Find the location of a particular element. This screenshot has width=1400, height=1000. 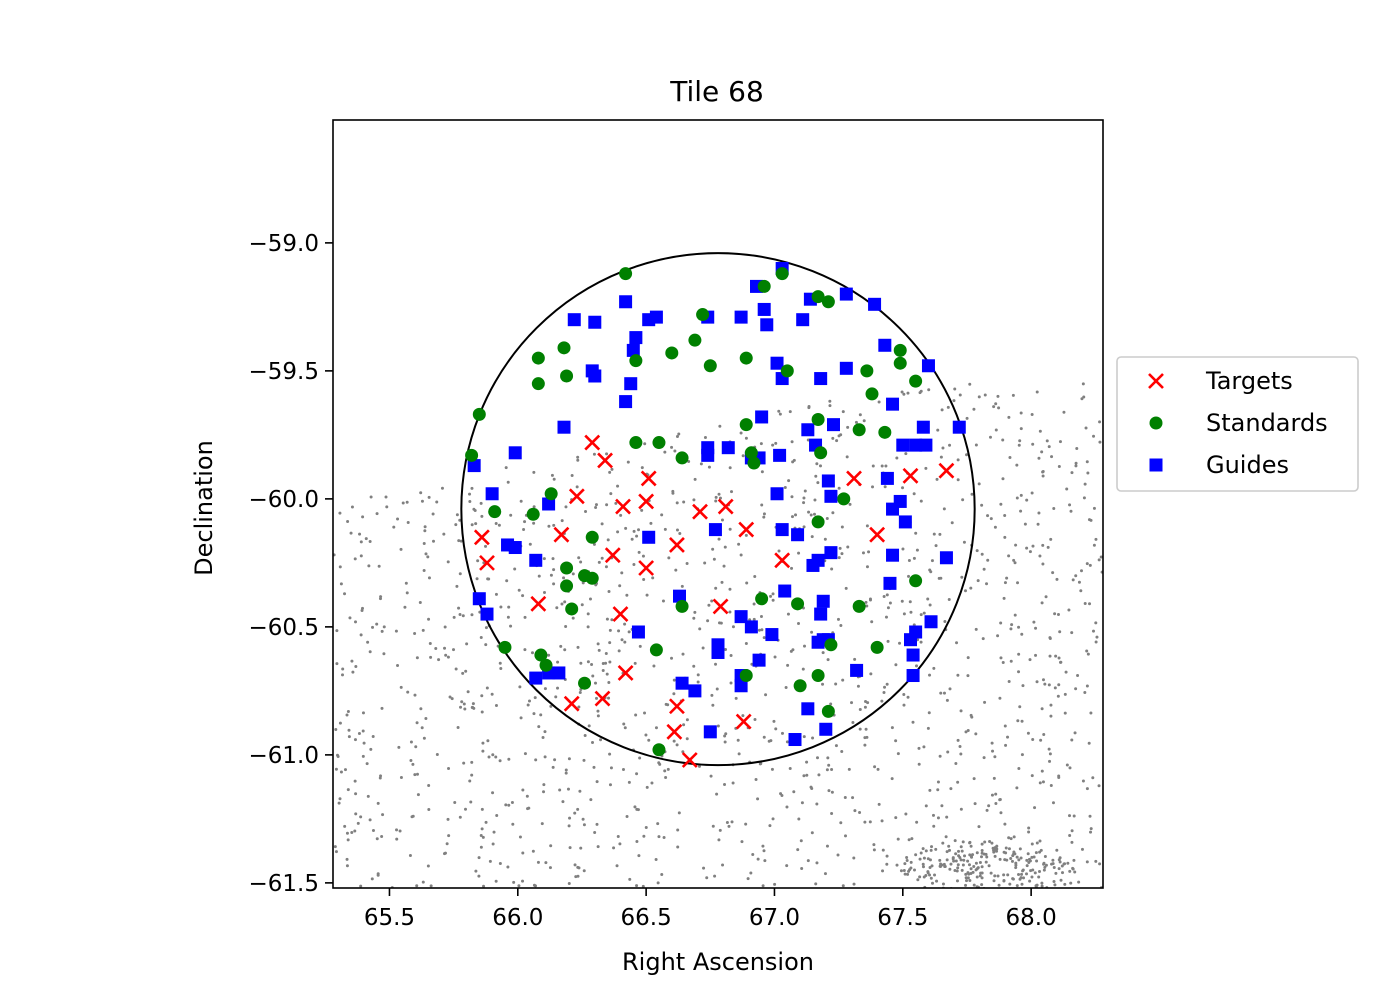

x-tick-label: 67.0 is located at coordinates (774, 918).